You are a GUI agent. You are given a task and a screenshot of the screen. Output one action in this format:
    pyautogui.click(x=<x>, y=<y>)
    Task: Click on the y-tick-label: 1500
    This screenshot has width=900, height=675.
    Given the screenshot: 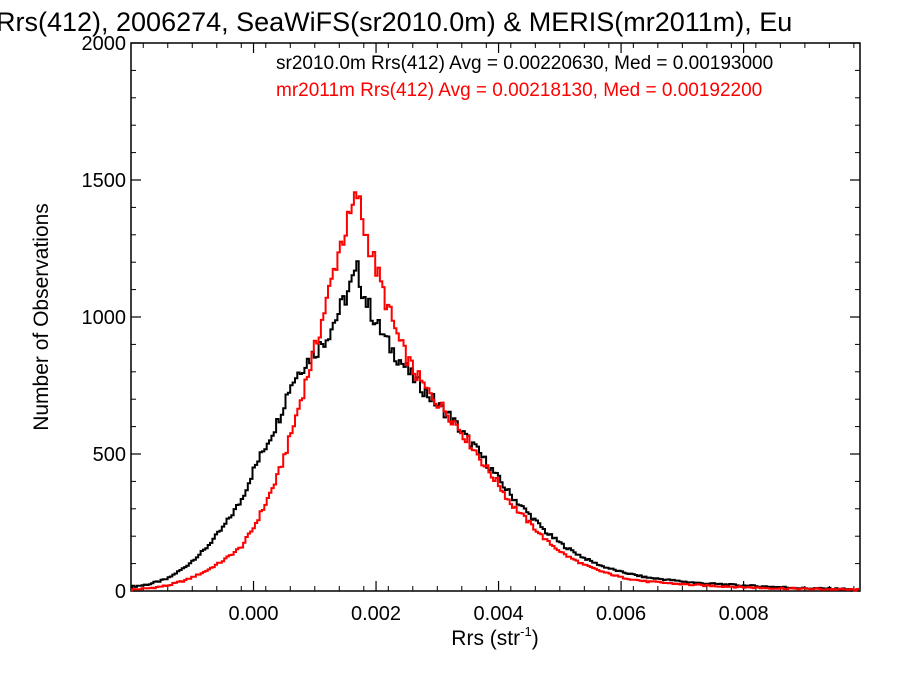 What is the action you would take?
    pyautogui.click(x=104, y=181)
    